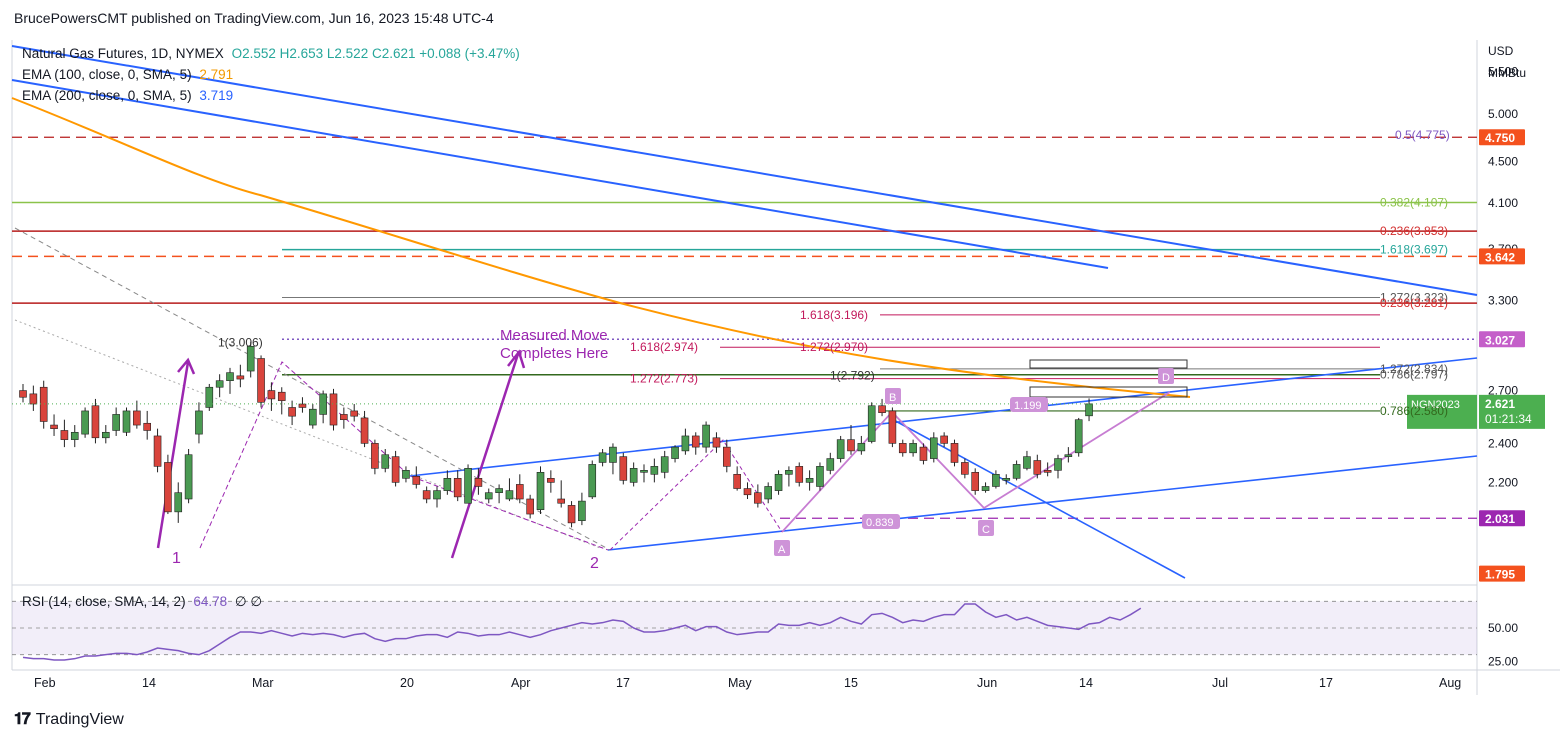 This screenshot has width=1564, height=743. Describe the element at coordinates (1508, 419) in the screenshot. I see `countdown-label: 01:21:34` at that location.